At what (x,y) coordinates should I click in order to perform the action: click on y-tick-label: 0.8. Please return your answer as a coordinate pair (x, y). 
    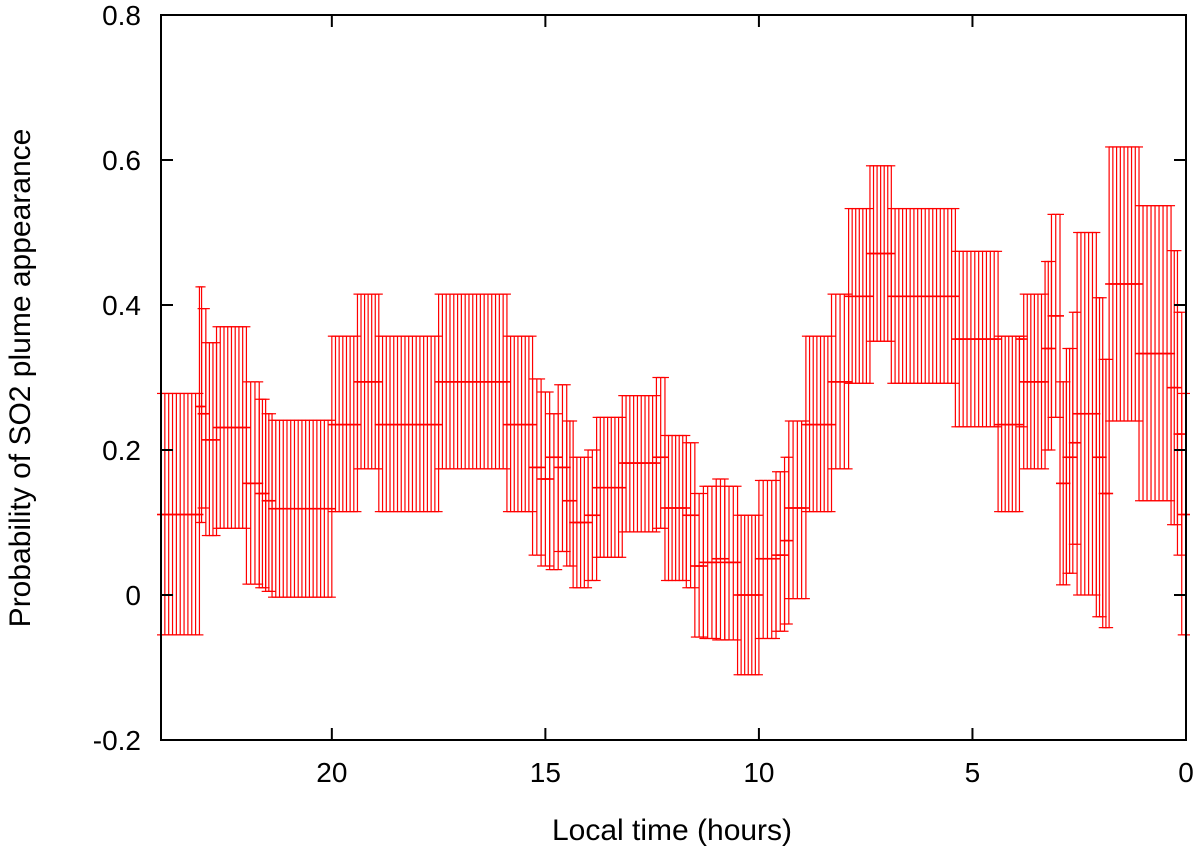
    Looking at the image, I should click on (121, 15).